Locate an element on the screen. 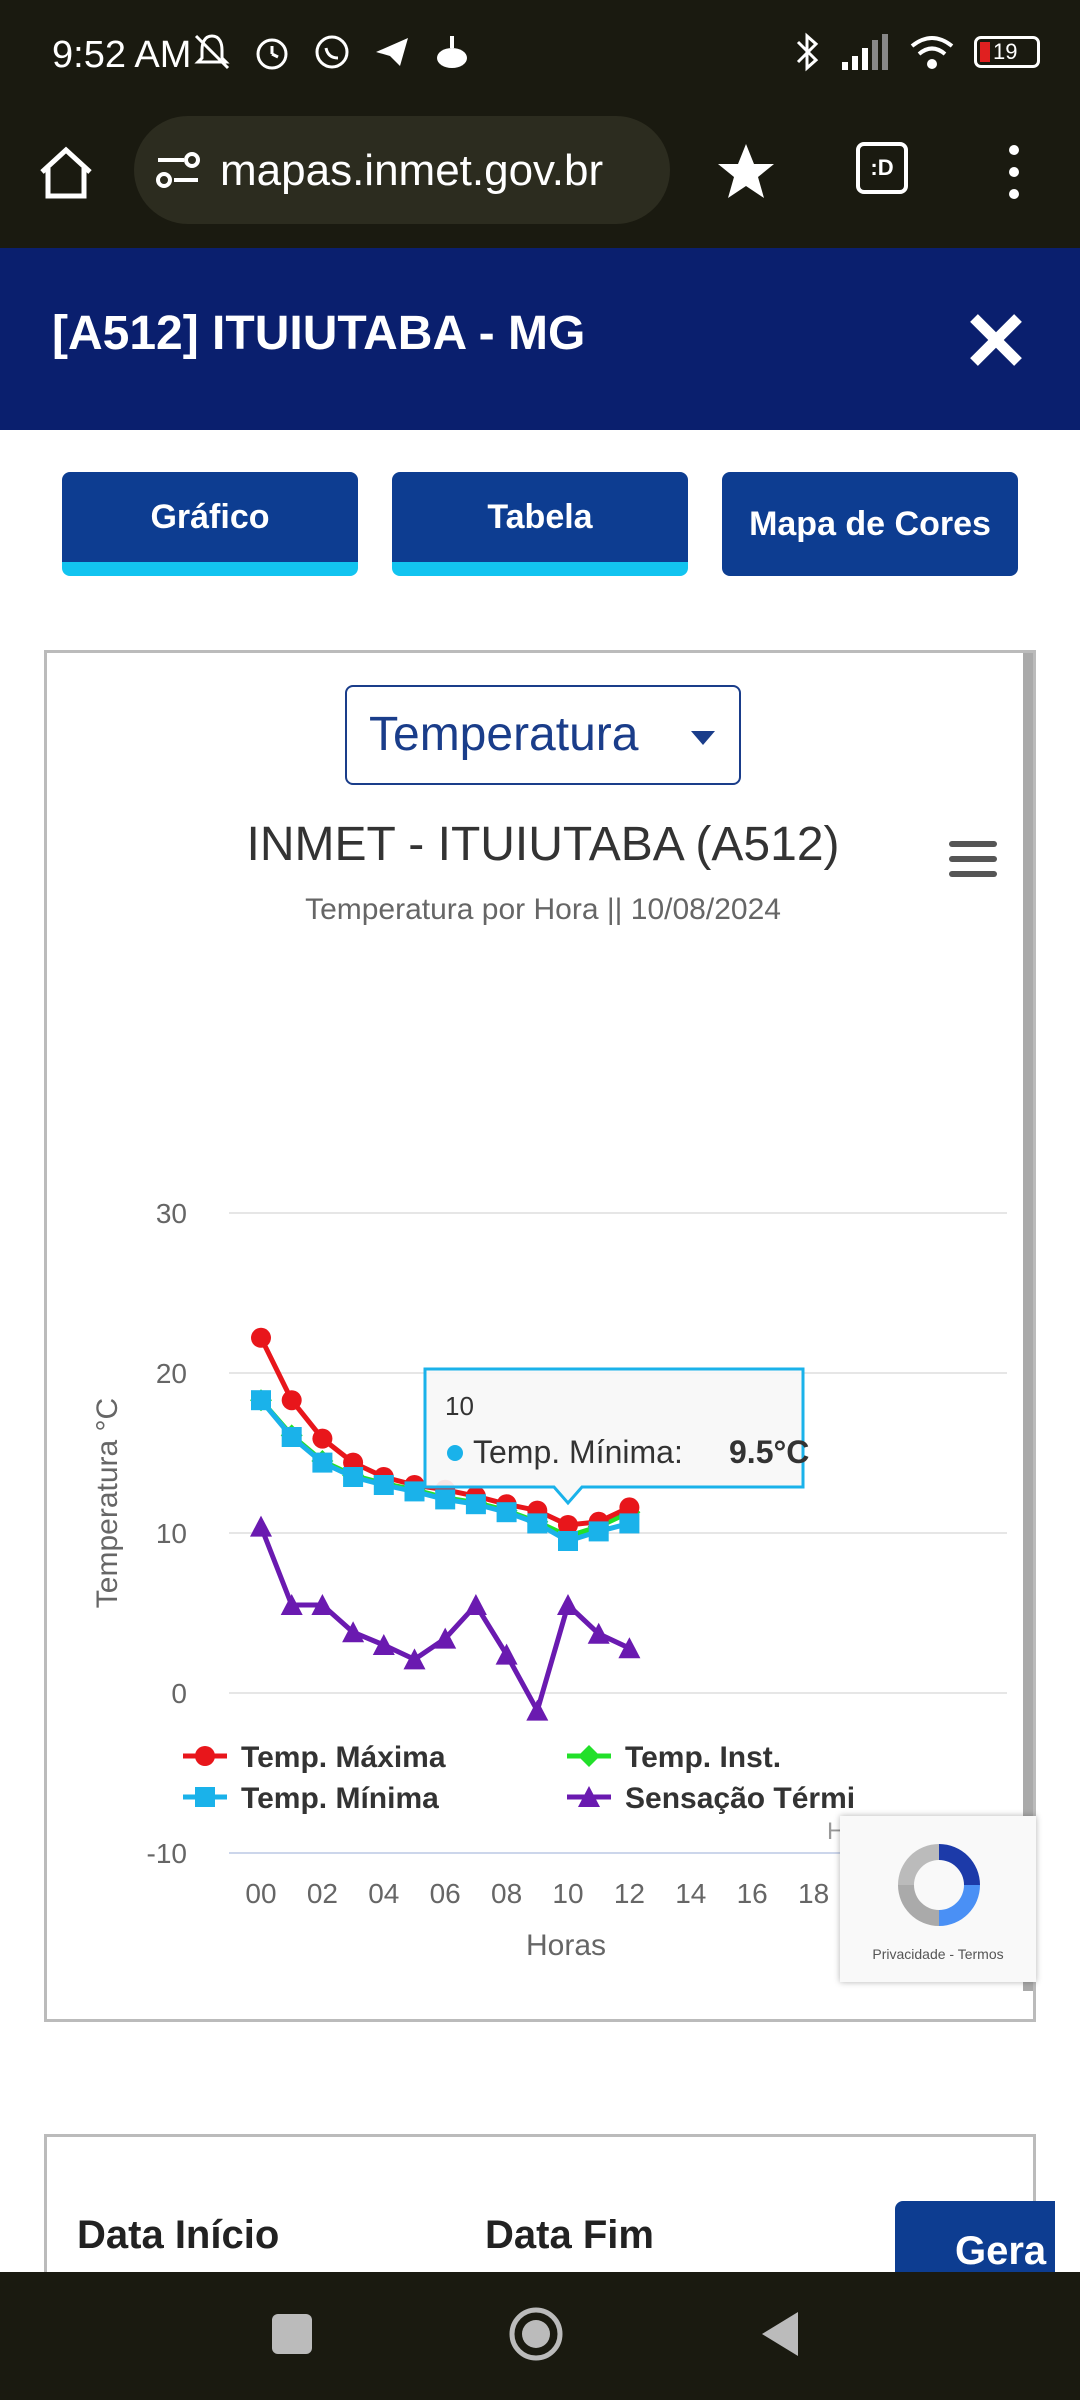 The height and width of the screenshot is (2400, 1080). tabs-button-label: :D is located at coordinates (882, 167).